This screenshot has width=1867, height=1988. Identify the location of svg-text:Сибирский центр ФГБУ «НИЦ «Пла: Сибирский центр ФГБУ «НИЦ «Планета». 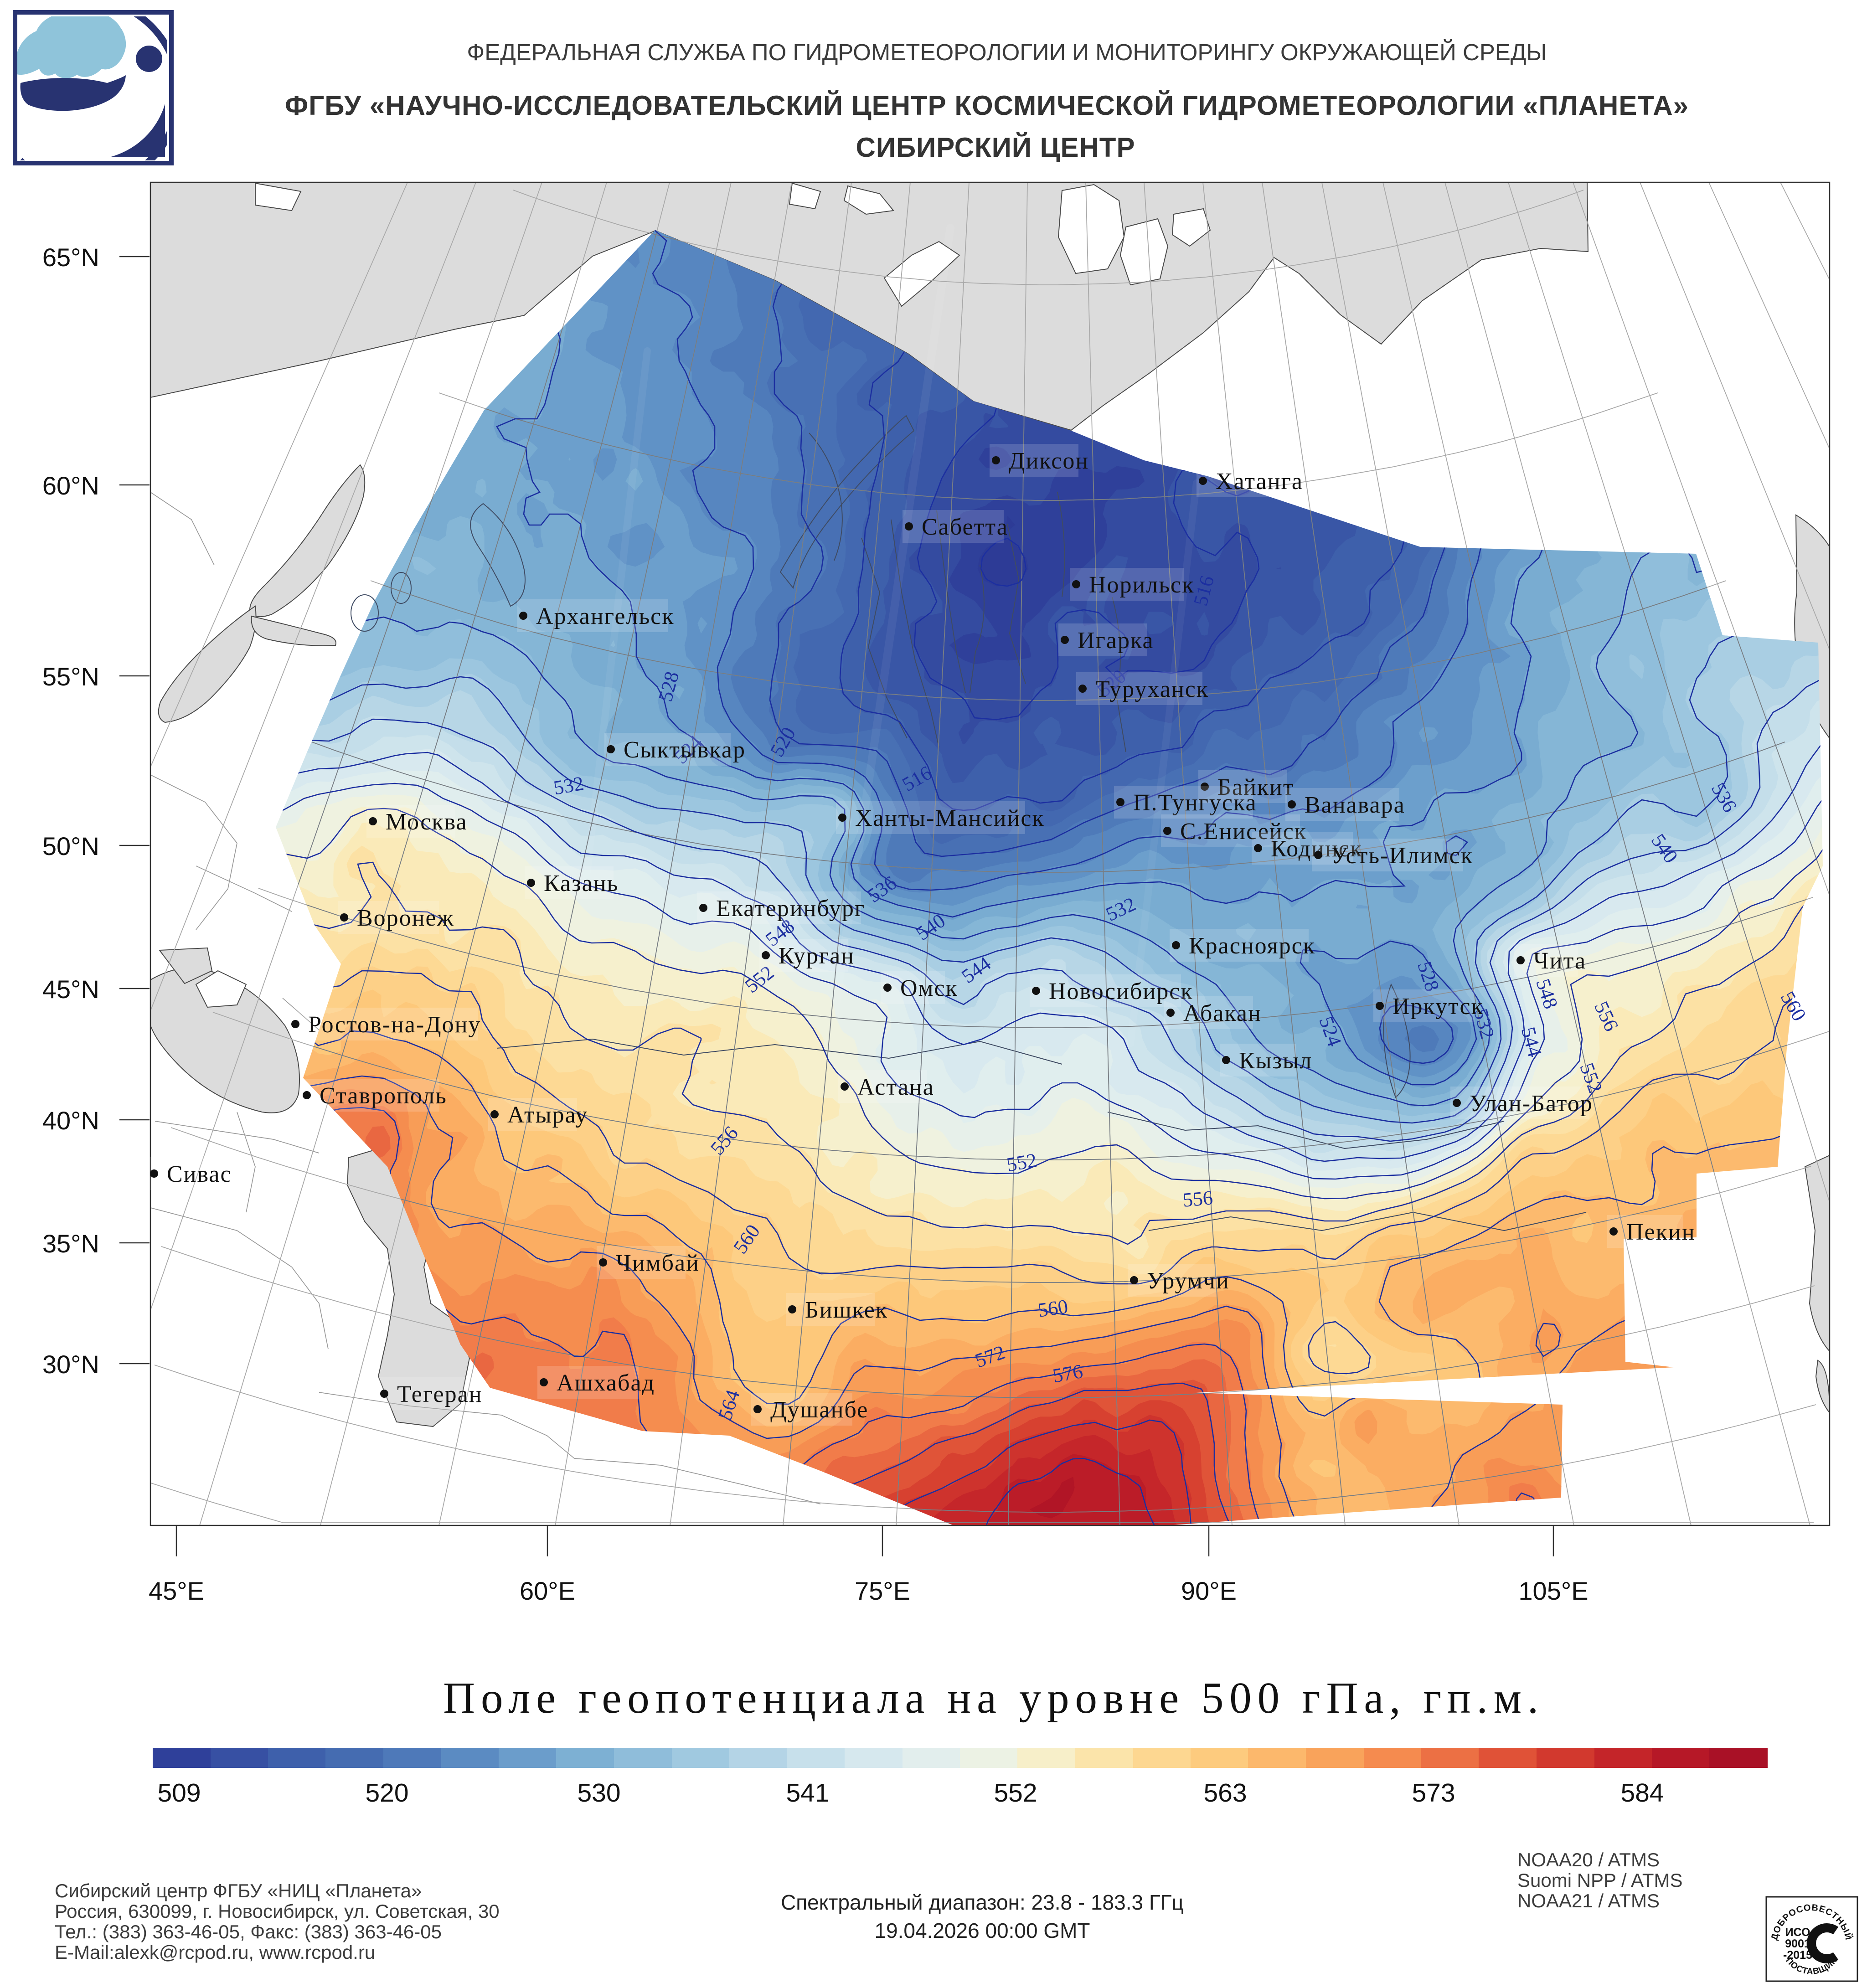
(238, 1890).